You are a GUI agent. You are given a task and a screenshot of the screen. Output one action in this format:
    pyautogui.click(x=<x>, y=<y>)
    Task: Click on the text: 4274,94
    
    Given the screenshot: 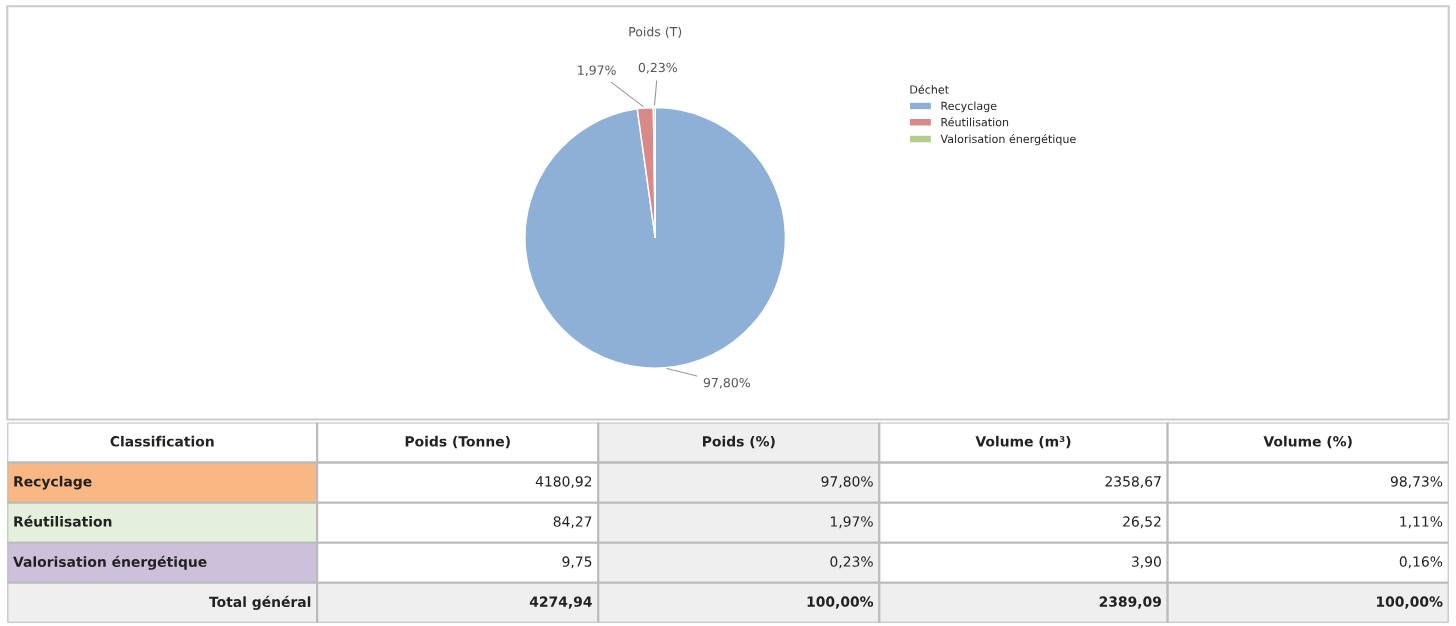 What is the action you would take?
    pyautogui.click(x=560, y=602)
    